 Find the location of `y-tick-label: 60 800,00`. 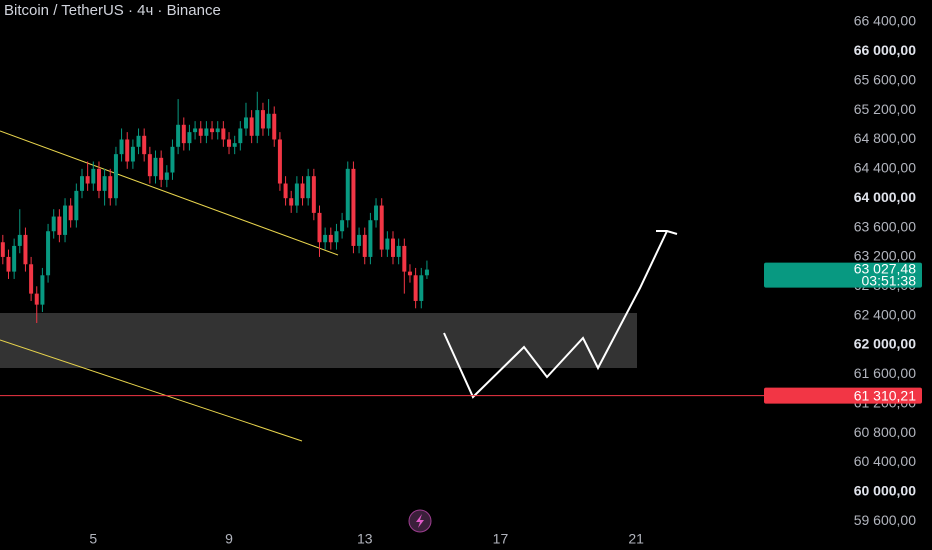

y-tick-label: 60 800,00 is located at coordinates (885, 432).